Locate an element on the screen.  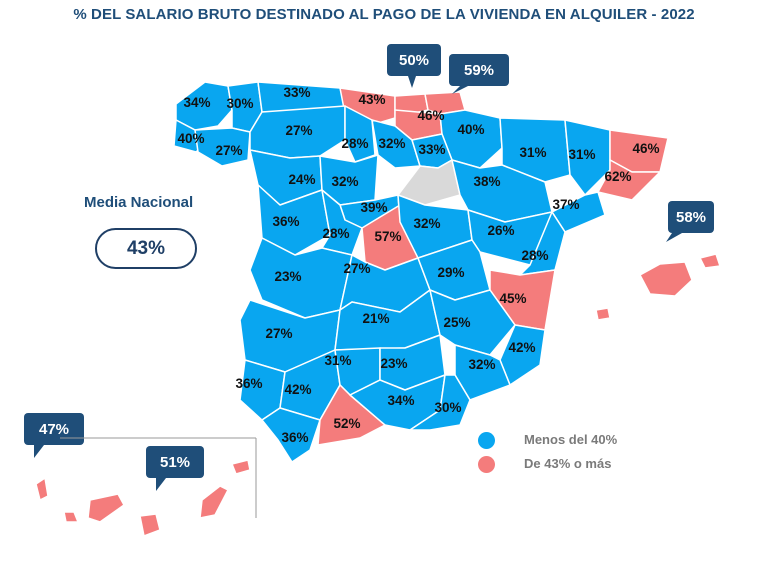
province-ourense is located at coordinates (222, 147).